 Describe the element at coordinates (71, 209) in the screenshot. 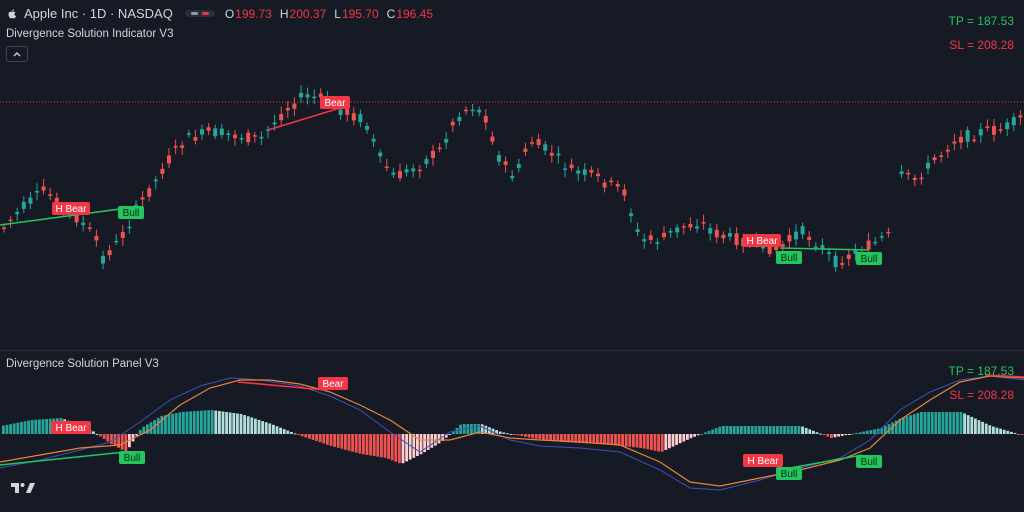

I see `label-text: H Bear` at that location.